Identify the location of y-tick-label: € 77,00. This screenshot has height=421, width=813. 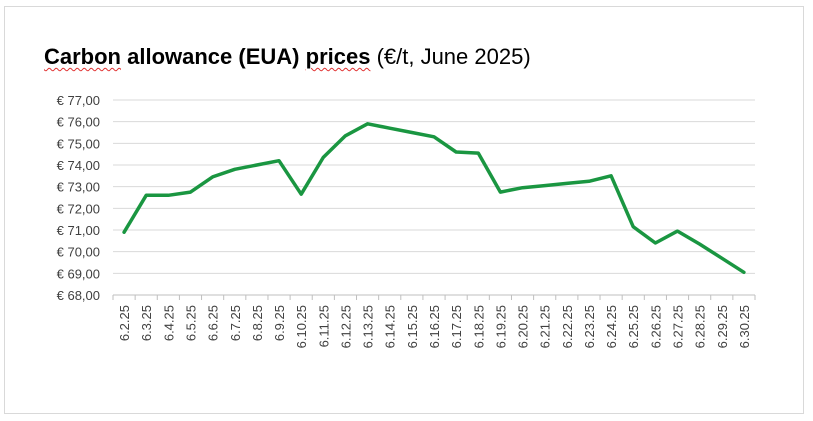
(78, 100).